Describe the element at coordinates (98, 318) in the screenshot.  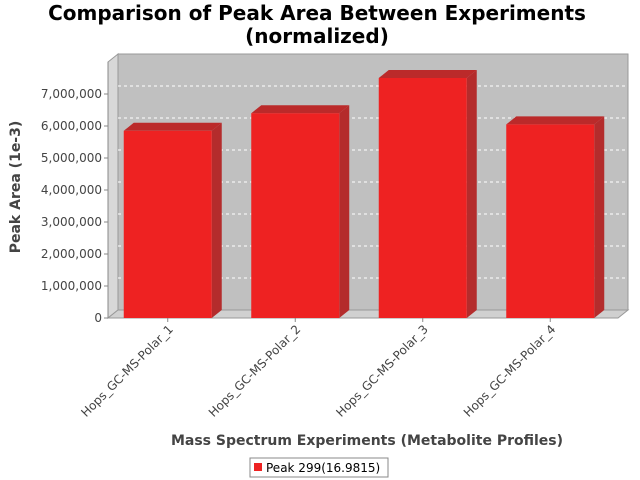
I see `y-tick-label: 0` at that location.